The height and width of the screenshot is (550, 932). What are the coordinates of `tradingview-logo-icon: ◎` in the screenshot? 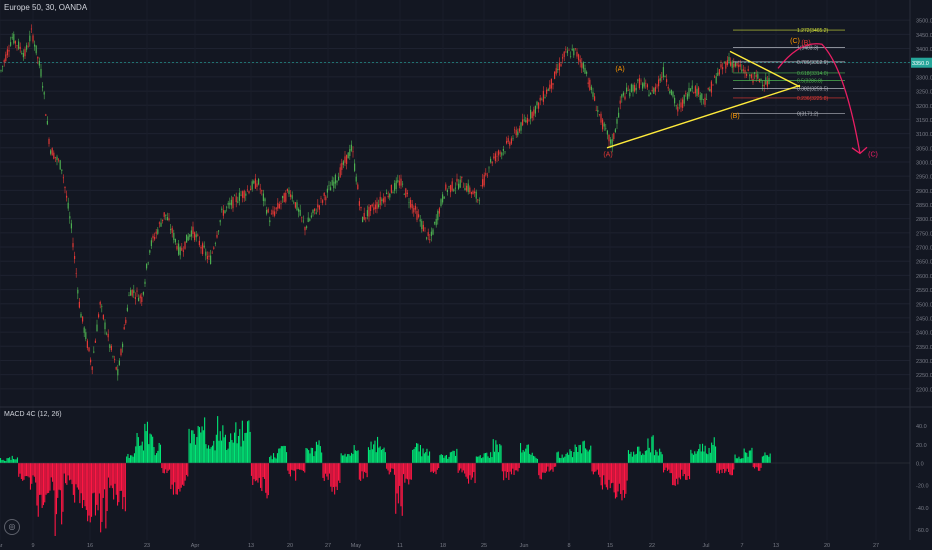 It's located at (12, 527).